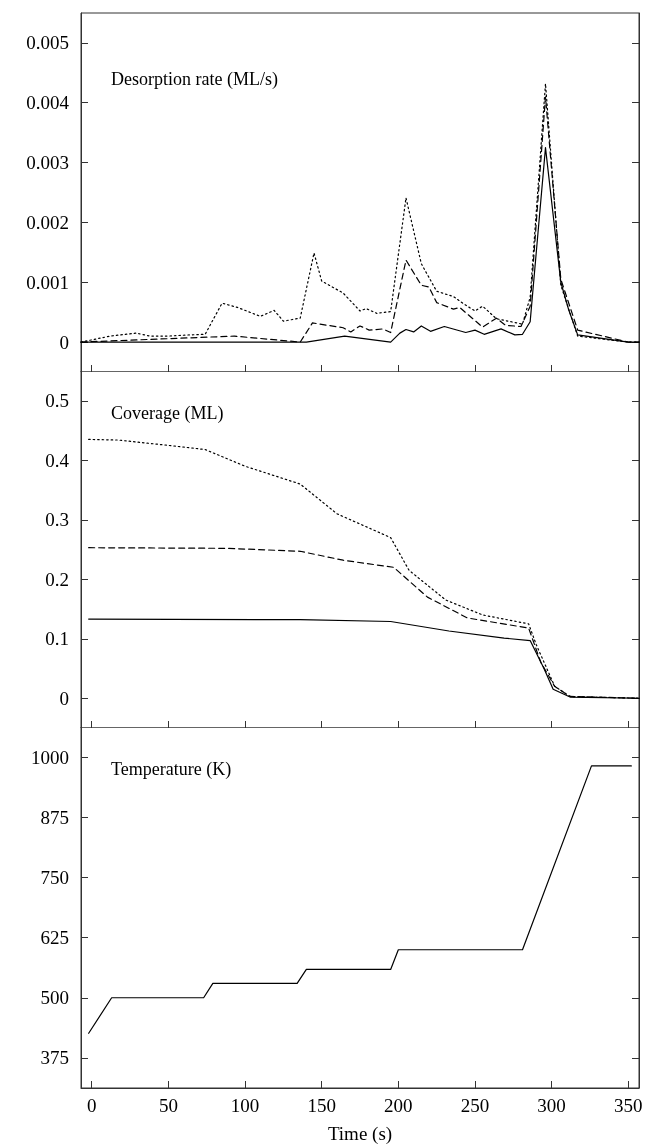 The width and height of the screenshot is (650, 1148). I want to click on x-tick-label: 100, so click(245, 1105).